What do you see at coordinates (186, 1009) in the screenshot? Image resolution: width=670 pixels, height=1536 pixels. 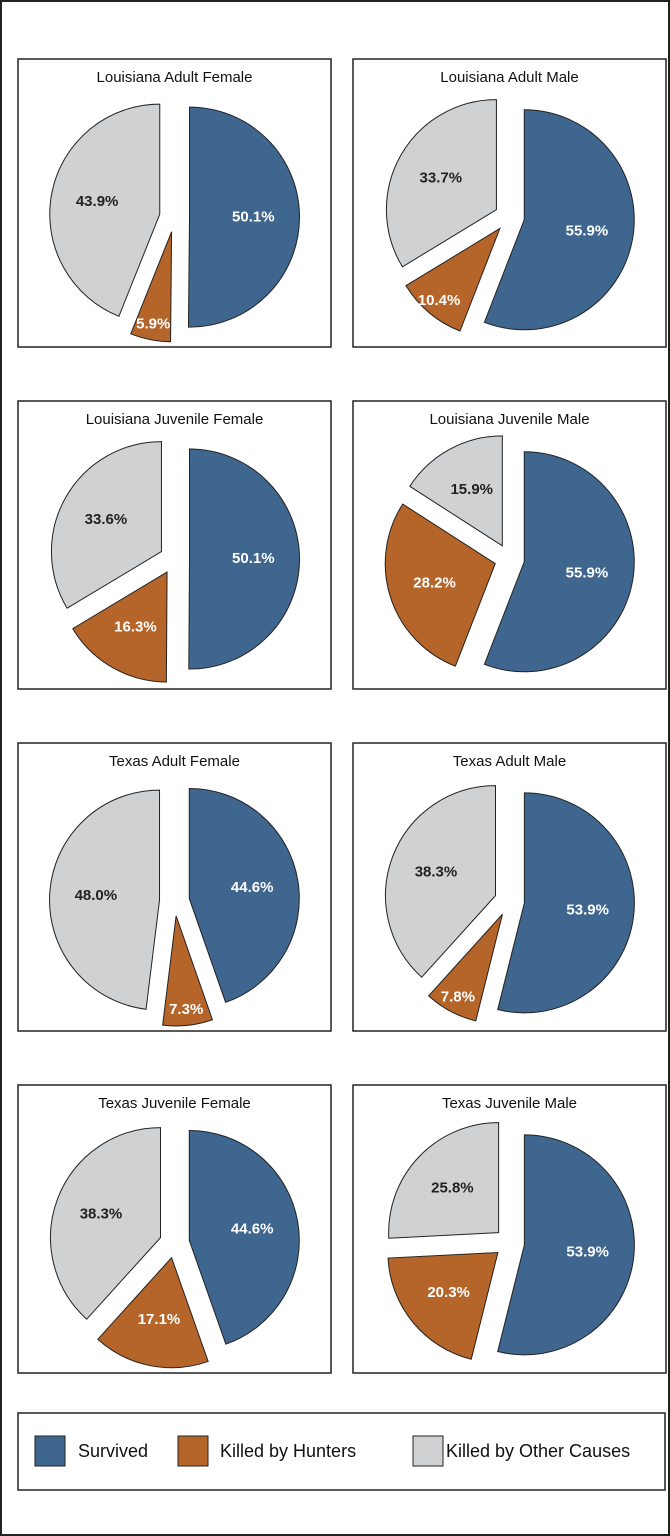 I see `value-label: 7.3%` at bounding box center [186, 1009].